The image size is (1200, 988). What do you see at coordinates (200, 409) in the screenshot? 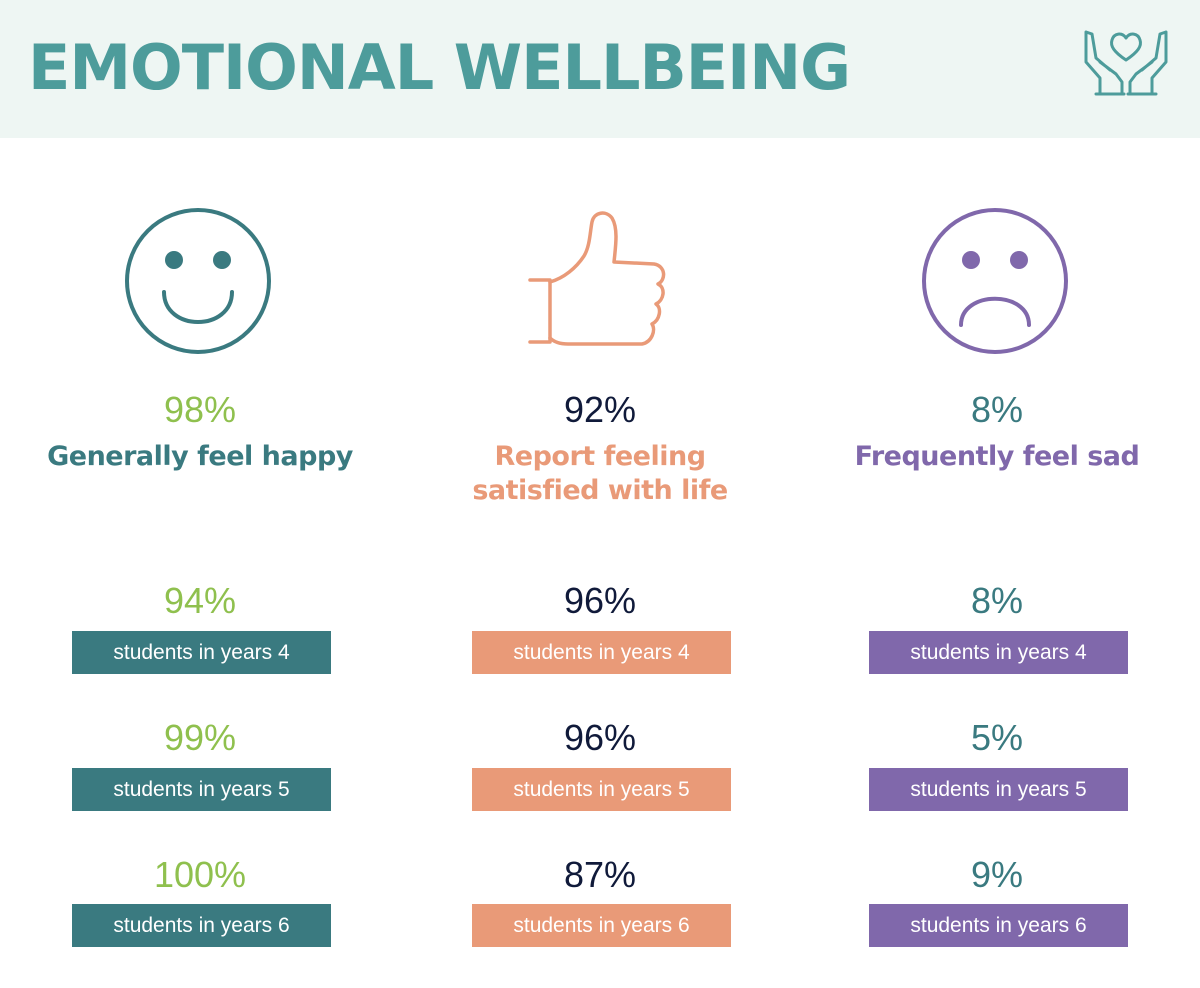
I see `headline-percent: 98%` at bounding box center [200, 409].